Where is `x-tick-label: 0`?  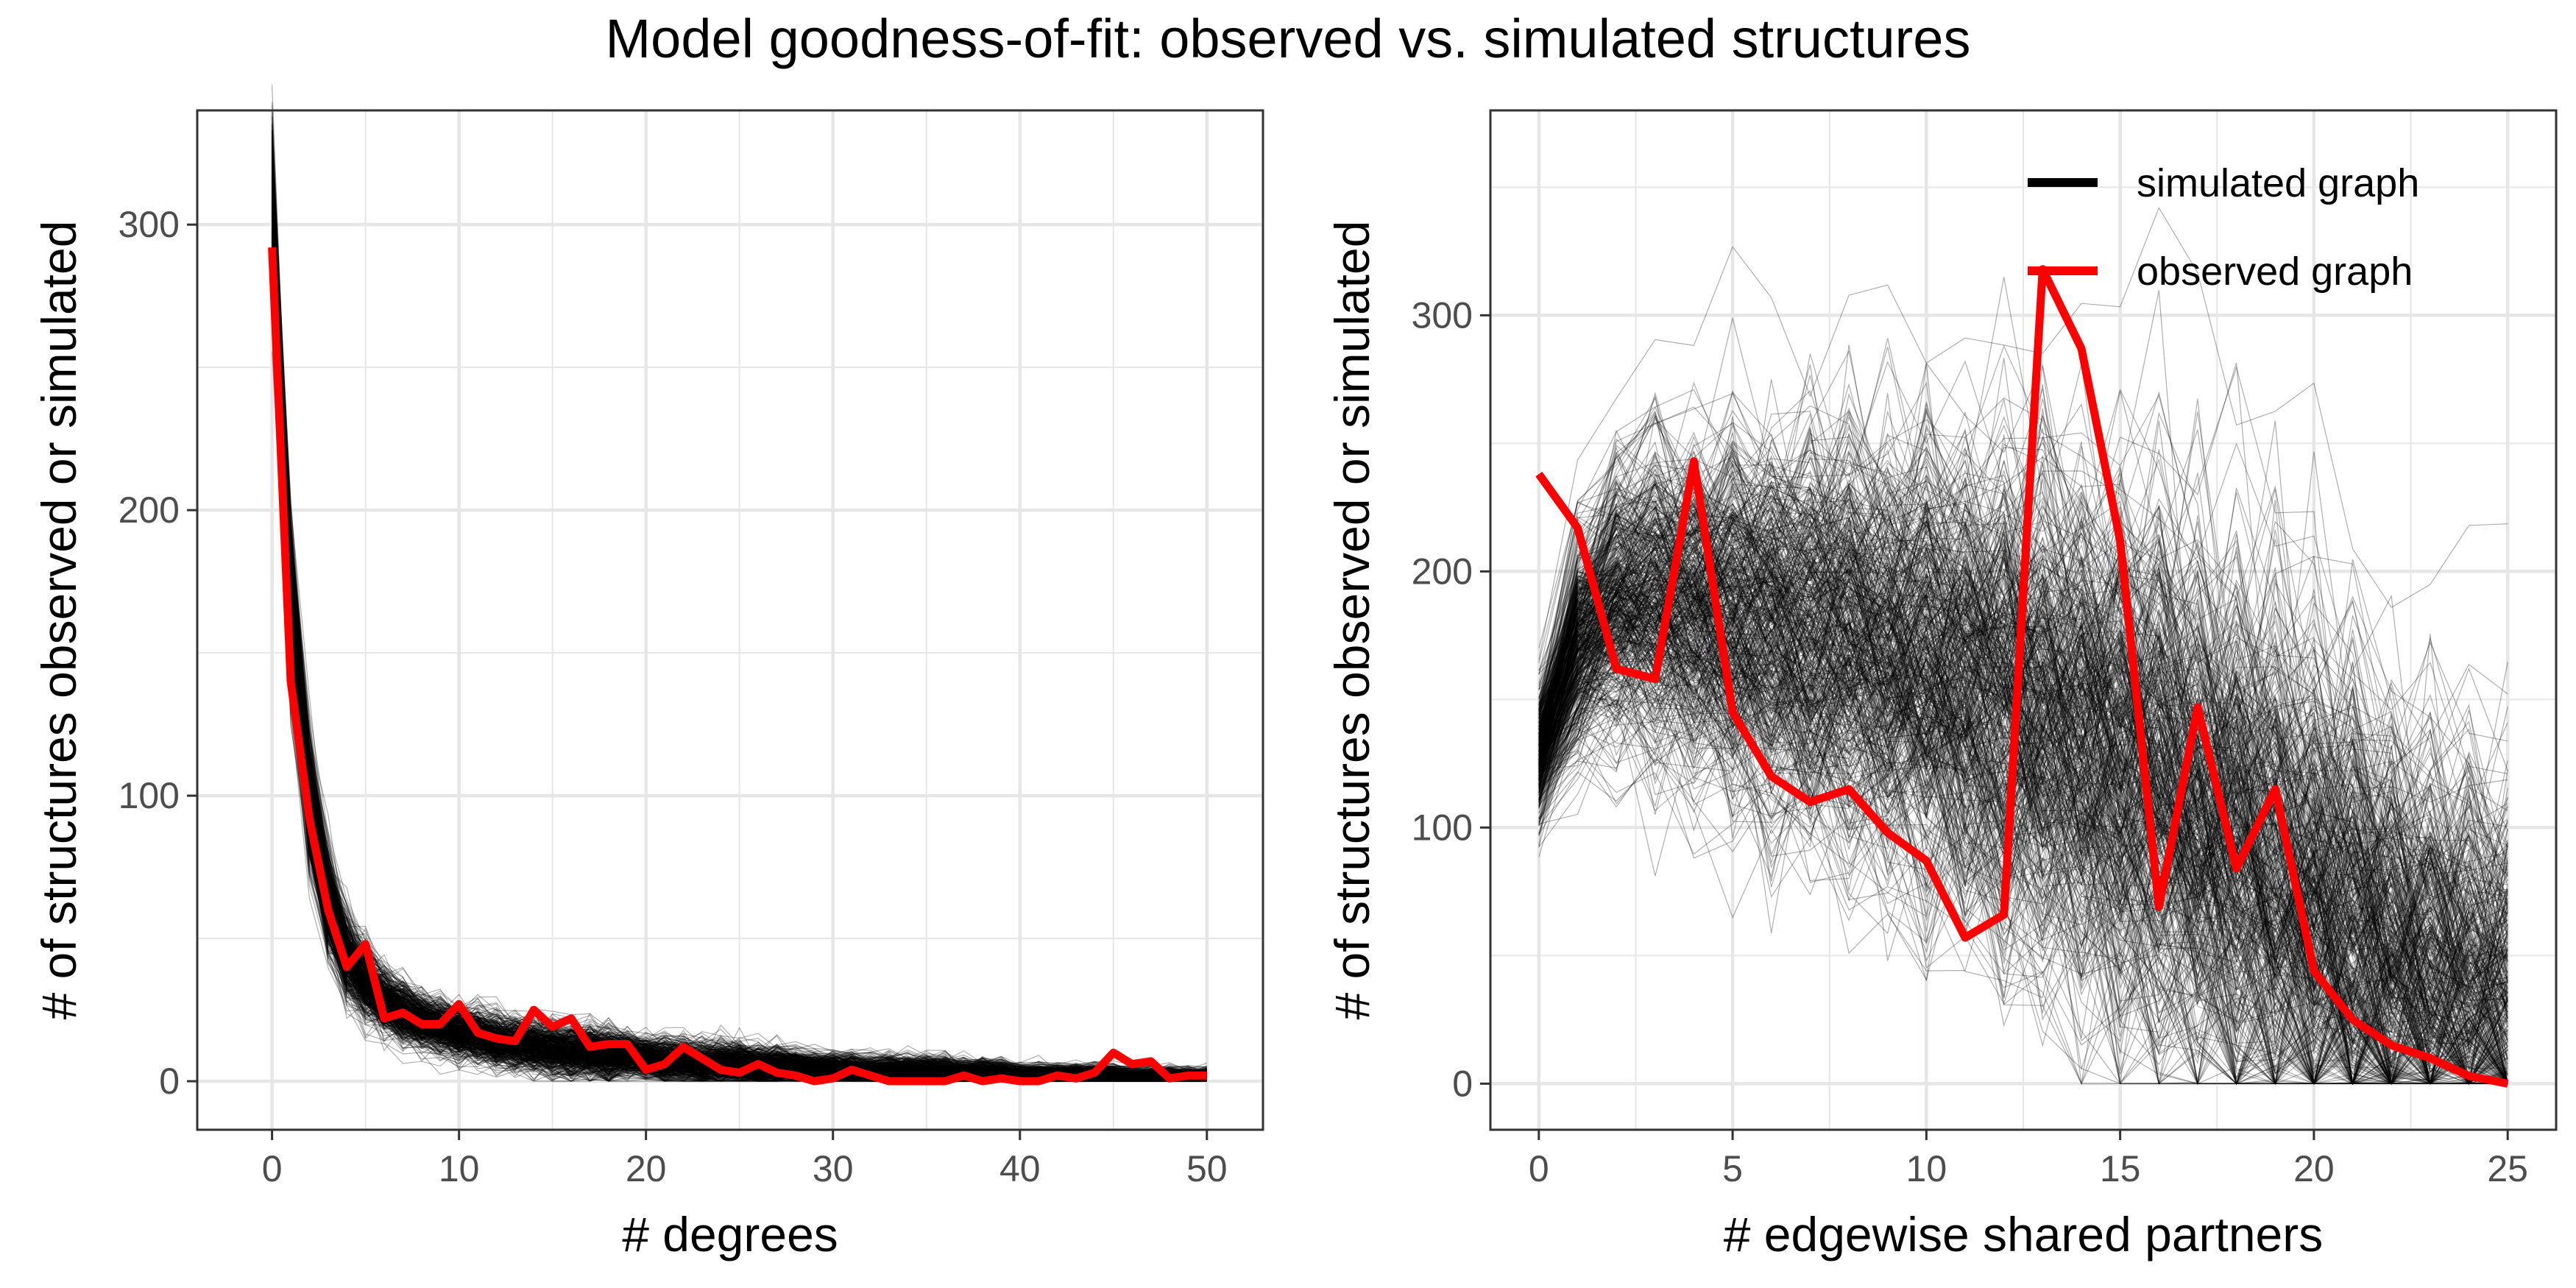 x-tick-label: 0 is located at coordinates (272, 1168).